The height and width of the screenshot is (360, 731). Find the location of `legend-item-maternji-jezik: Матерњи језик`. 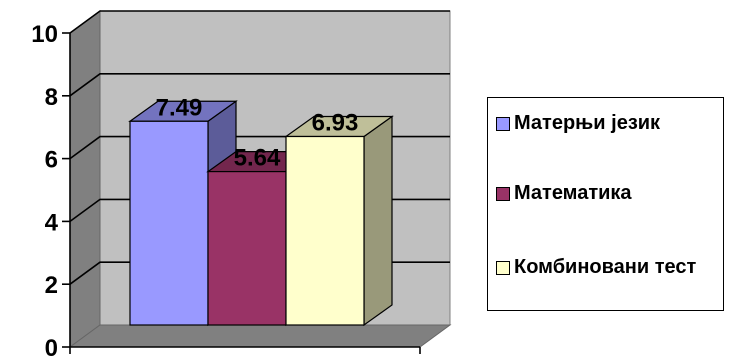

legend-item-maternji-jezik: Матерњи језик is located at coordinates (610, 123).